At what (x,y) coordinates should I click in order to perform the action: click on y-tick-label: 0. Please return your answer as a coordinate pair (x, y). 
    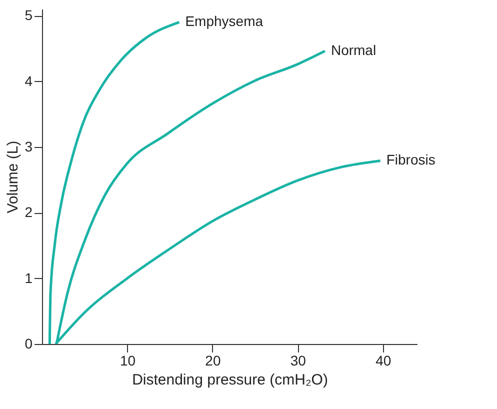
    Looking at the image, I should click on (28, 344).